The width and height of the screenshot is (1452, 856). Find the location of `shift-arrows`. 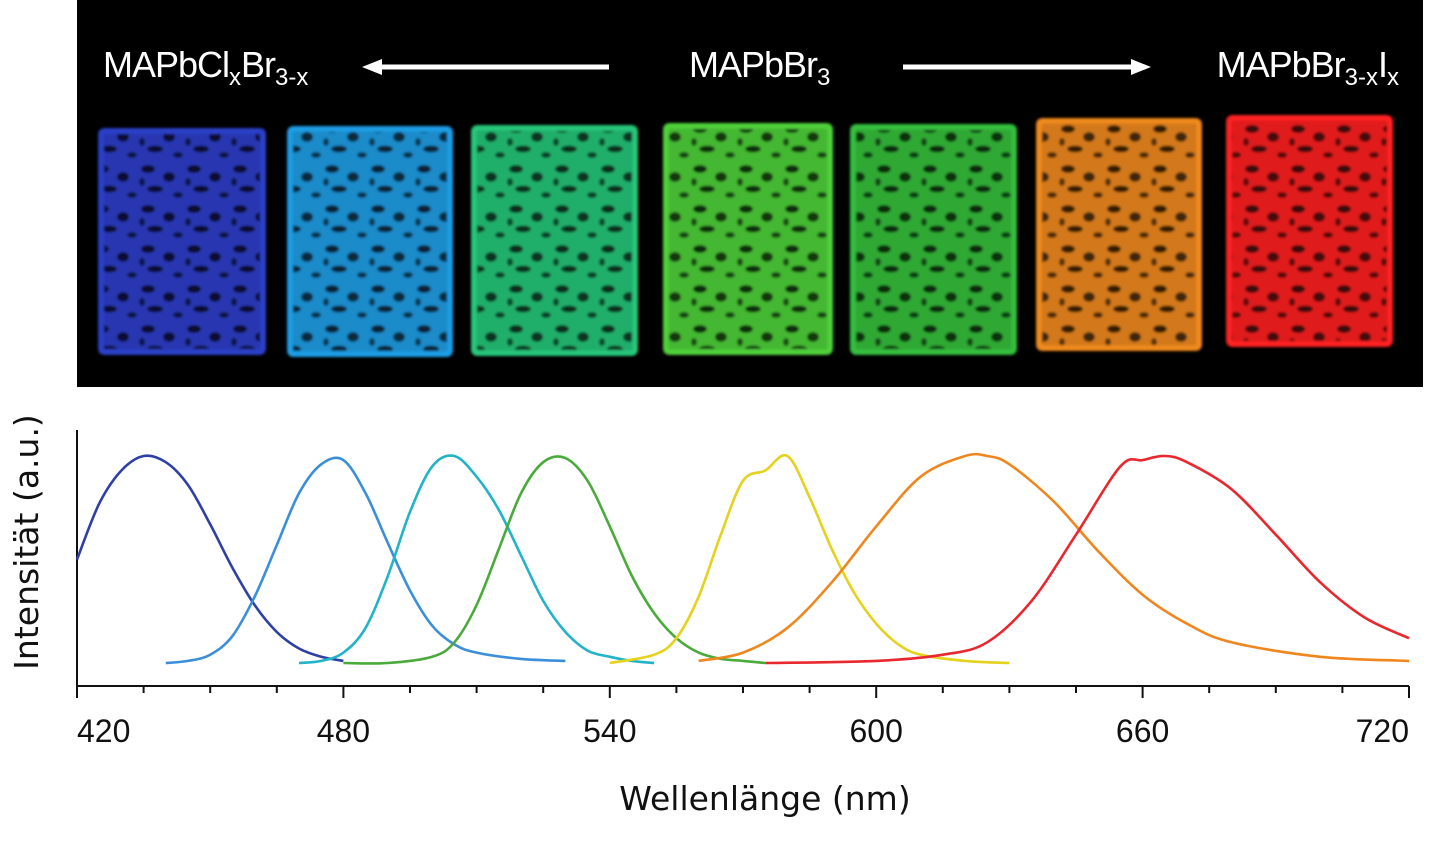

shift-arrows is located at coordinates (756, 67).